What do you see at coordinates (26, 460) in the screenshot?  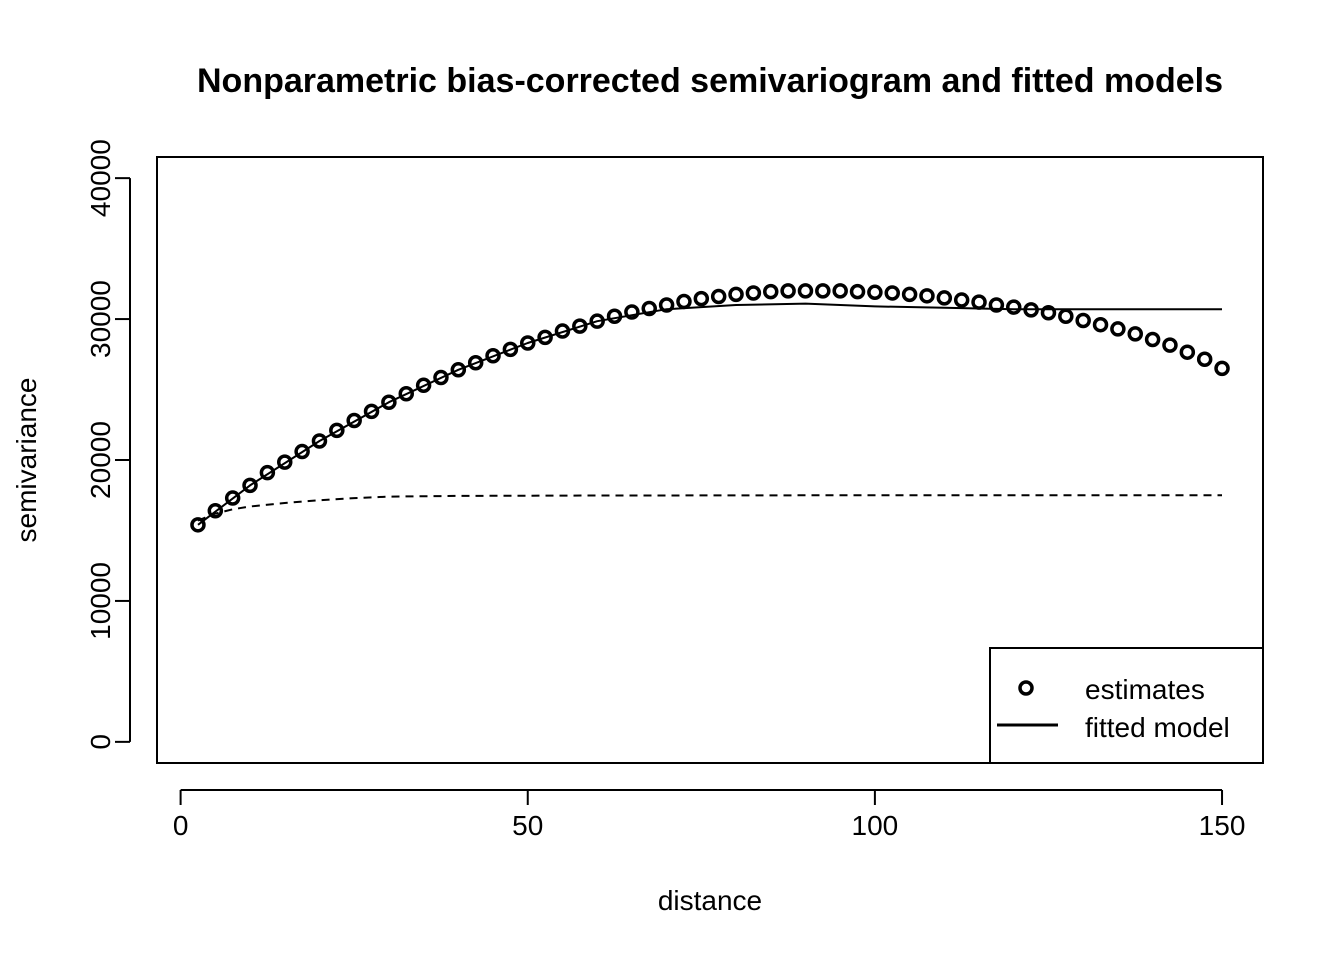 I see `y-axis-label: semivariance` at bounding box center [26, 460].